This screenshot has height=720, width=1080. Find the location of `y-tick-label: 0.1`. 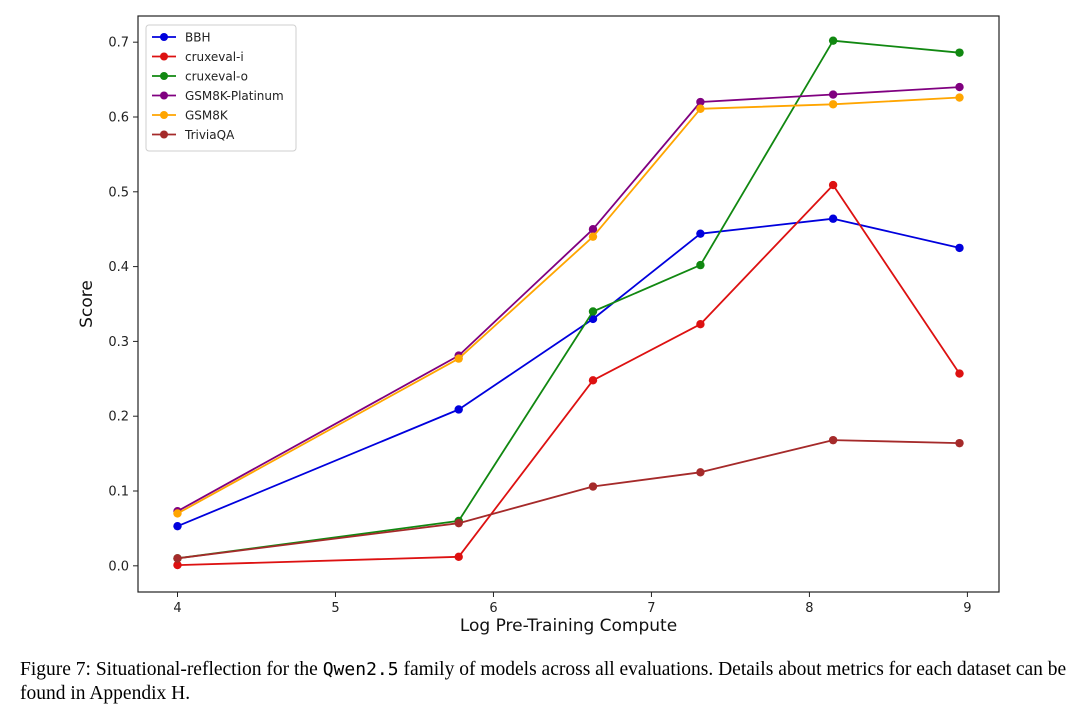

y-tick-label: 0.1 is located at coordinates (118, 492).